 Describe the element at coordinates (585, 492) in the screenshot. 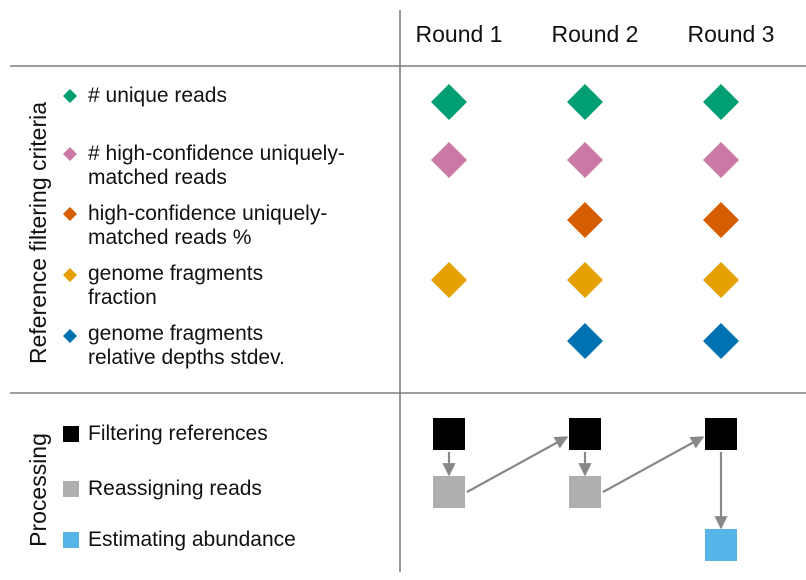

I see `round-2-reassign-box` at that location.